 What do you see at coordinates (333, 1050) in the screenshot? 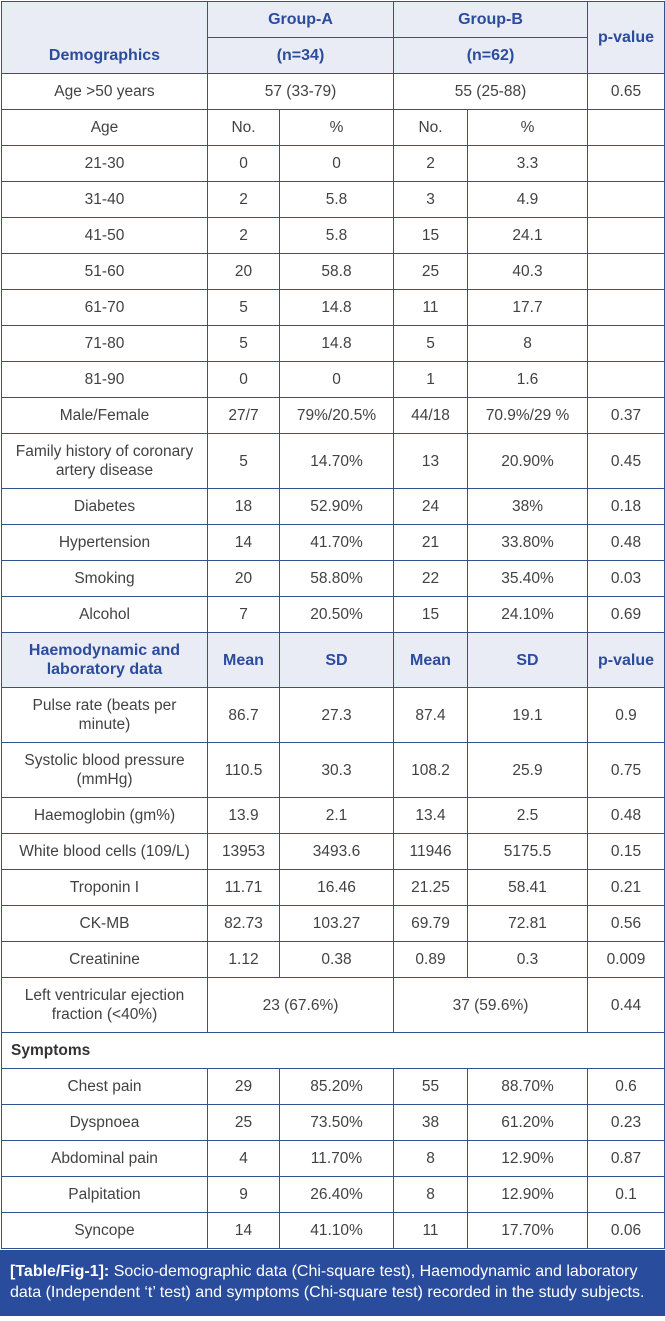
I see `table-row: Symptoms` at bounding box center [333, 1050].